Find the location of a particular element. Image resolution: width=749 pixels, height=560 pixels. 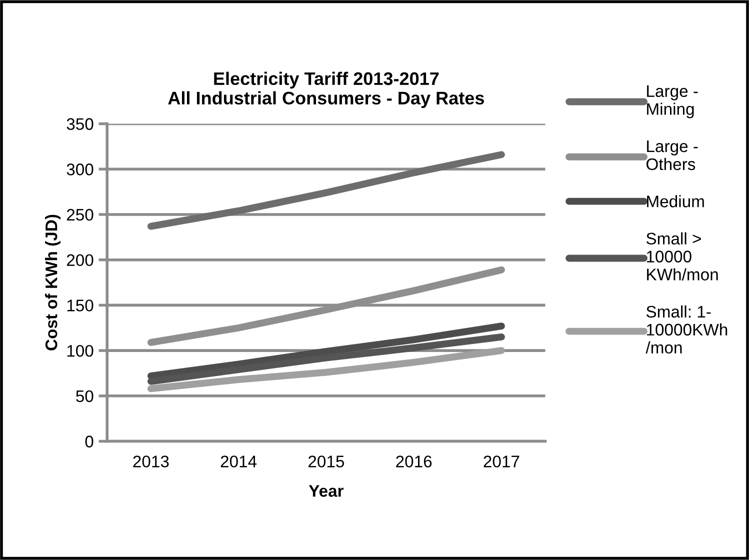

y-tick-label: 100 is located at coordinates (80, 350).